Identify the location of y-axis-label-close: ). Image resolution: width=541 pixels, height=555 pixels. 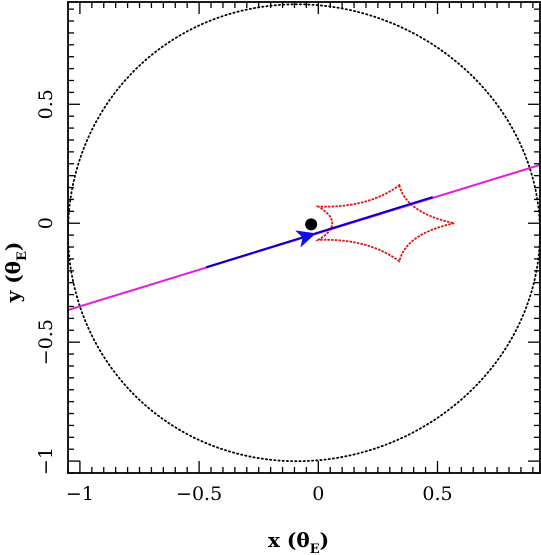
(13, 246).